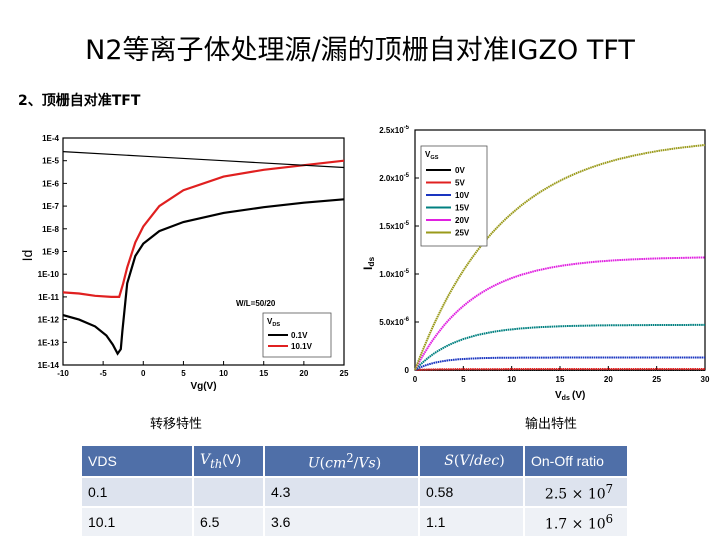 The image size is (720, 540). I want to click on table-row: 0.1 4.3 0.58 2.5 × 107, so click(354, 492).